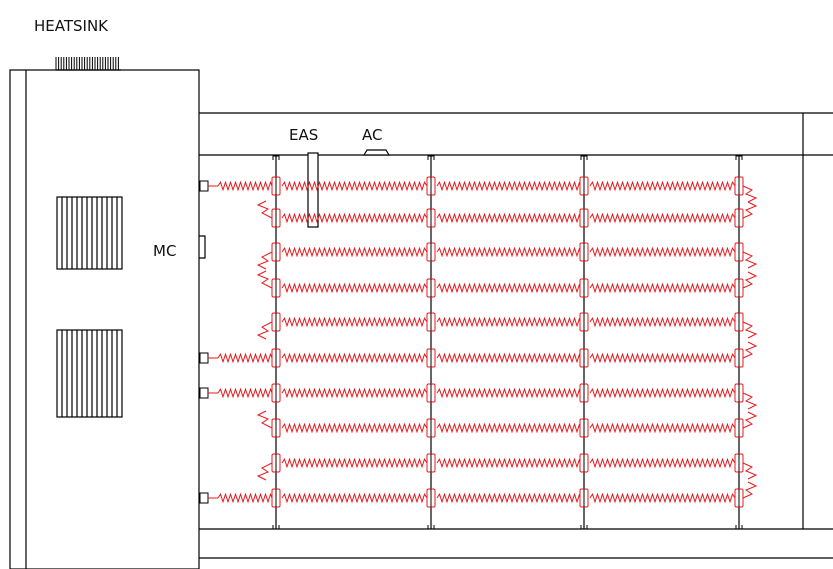 Image resolution: width=833 pixels, height=569 pixels. Describe the element at coordinates (71, 26) in the screenshot. I see `heatsink-label: HEATSINK` at that location.